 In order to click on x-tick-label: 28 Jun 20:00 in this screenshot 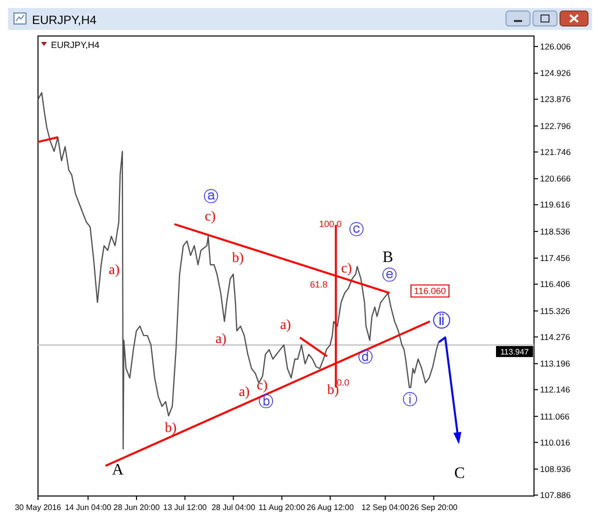, I will do `click(136, 507)`.